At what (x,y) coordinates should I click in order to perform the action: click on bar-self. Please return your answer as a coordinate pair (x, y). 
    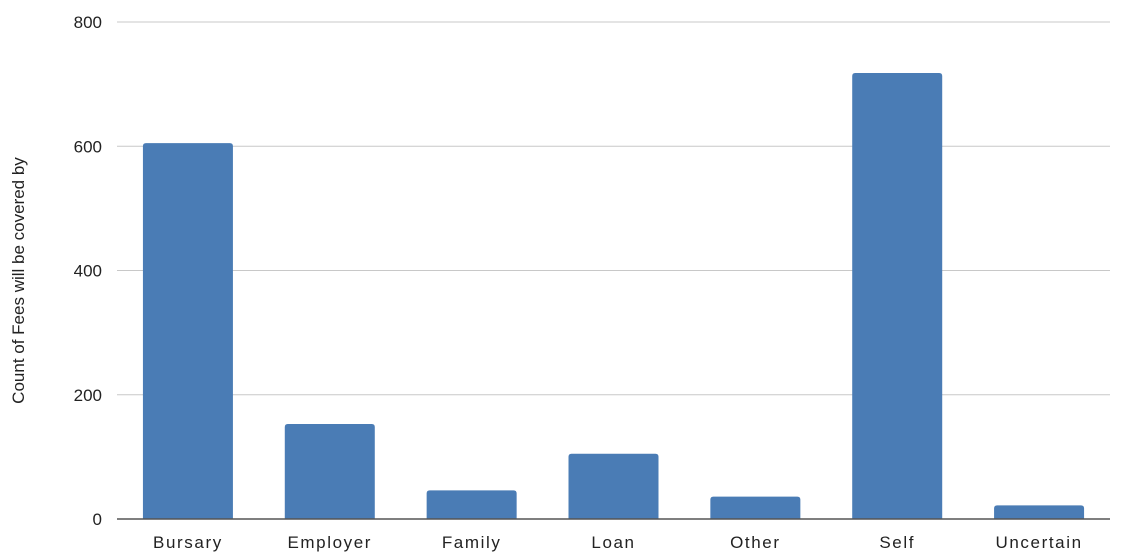
    Looking at the image, I should click on (897, 295).